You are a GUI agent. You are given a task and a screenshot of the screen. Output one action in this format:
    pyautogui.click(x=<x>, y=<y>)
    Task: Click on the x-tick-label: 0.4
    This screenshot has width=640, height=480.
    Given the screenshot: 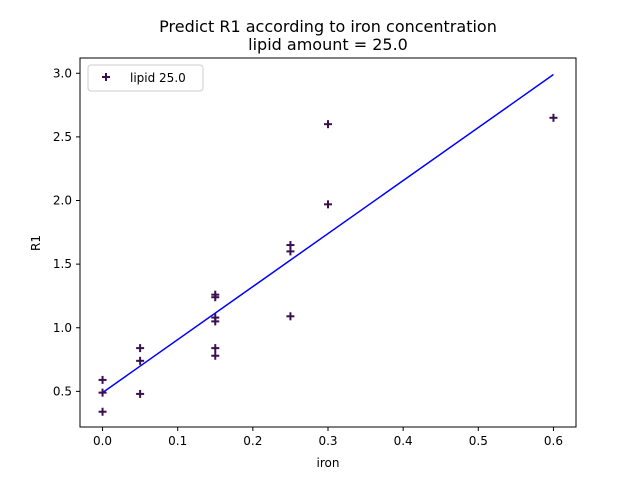 What is the action you would take?
    pyautogui.click(x=403, y=441)
    